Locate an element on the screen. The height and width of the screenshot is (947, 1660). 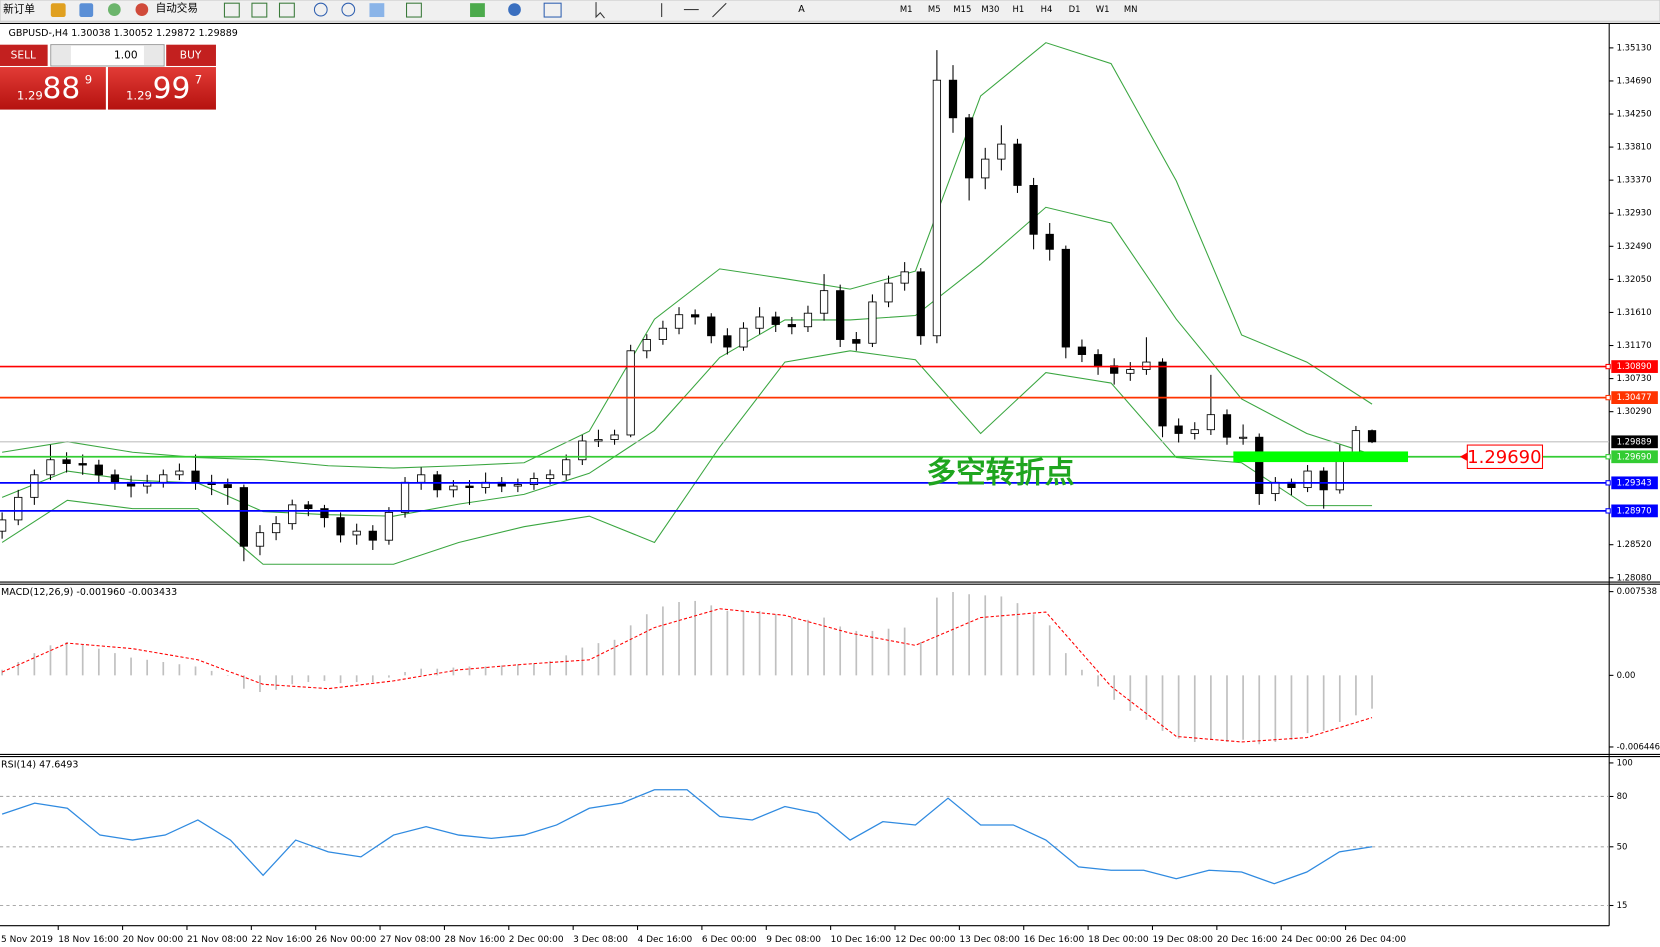
sell-button: SELL is located at coordinates (23, 54).